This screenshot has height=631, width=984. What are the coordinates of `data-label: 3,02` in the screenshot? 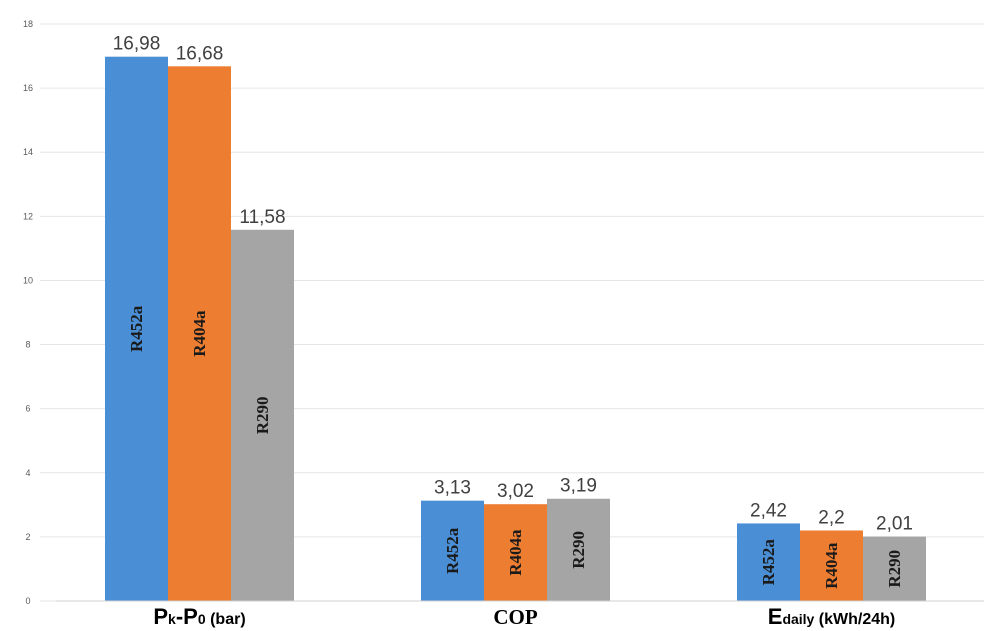 It's located at (515, 491).